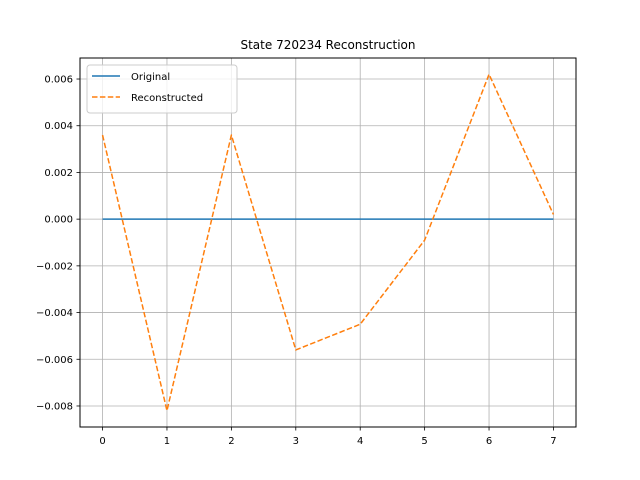 This screenshot has width=640, height=480. I want to click on y-tick-label: 0.006, so click(58, 80).